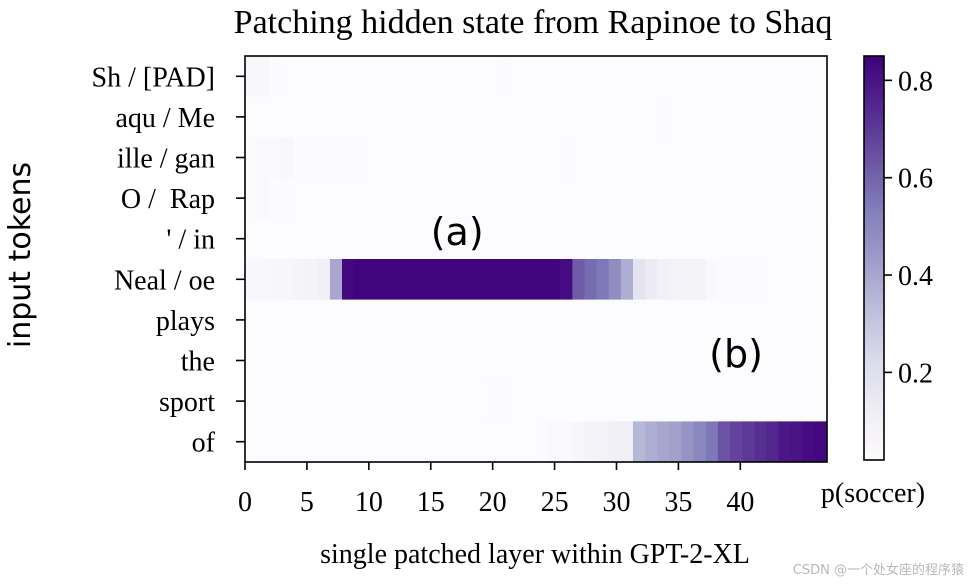  I want to click on y-axis-label: input tokens, so click(20, 255).